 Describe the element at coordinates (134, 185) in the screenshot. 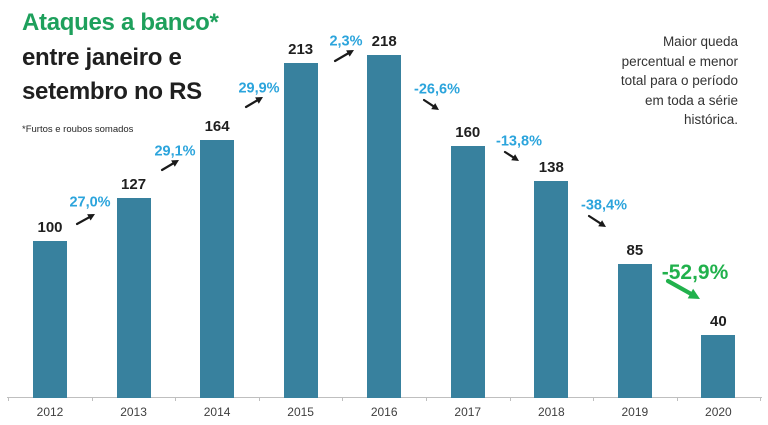

I see `bar-value-label: 127` at that location.